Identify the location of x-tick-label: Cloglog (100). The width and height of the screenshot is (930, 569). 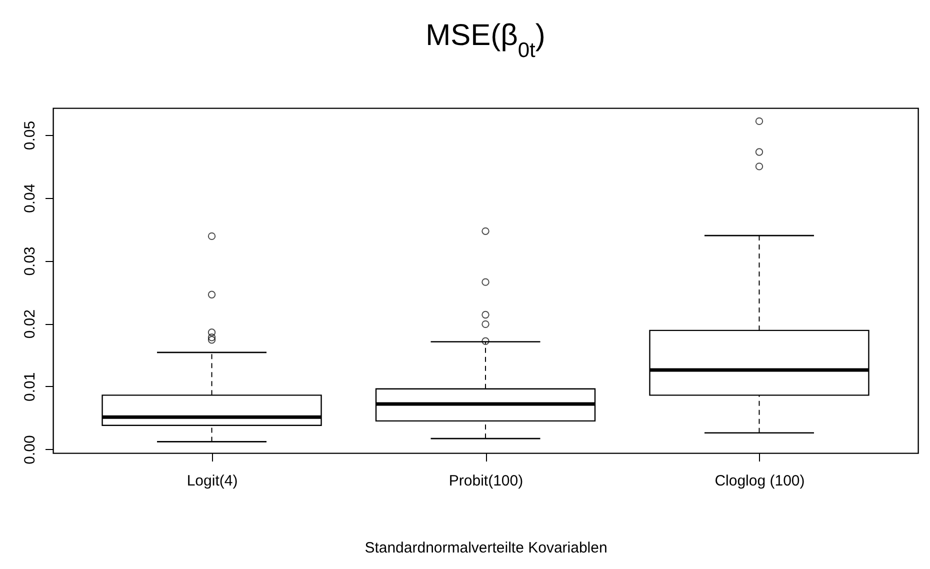
(759, 481).